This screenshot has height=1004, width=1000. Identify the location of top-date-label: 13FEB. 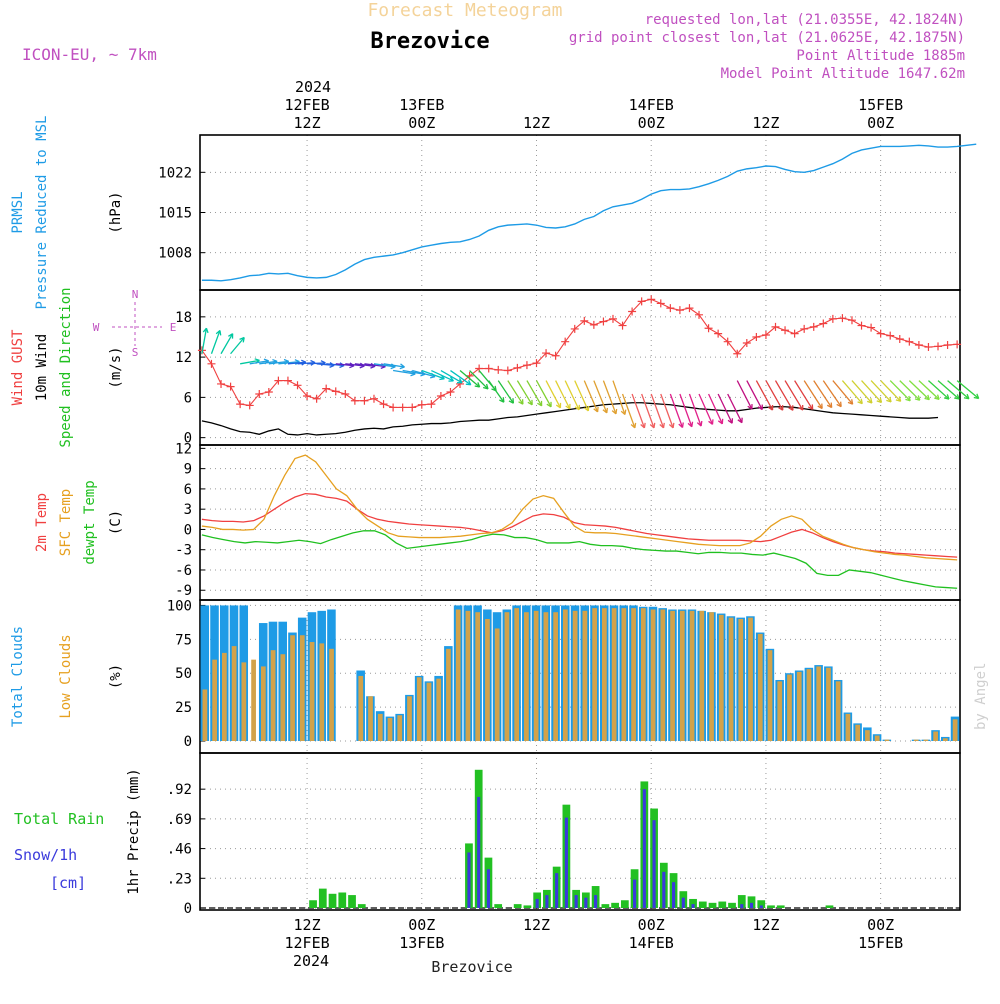
(421, 105).